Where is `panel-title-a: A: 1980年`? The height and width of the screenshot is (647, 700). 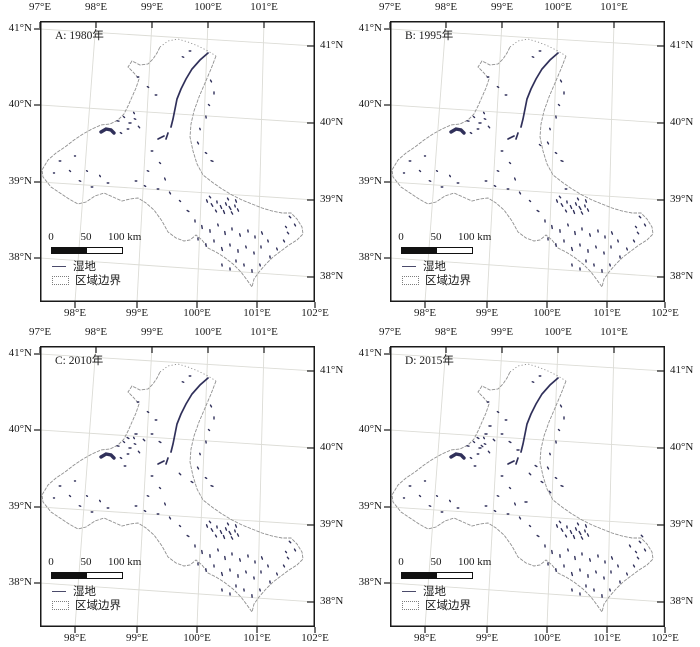 panel-title-a: A: 1980年 is located at coordinates (79, 36).